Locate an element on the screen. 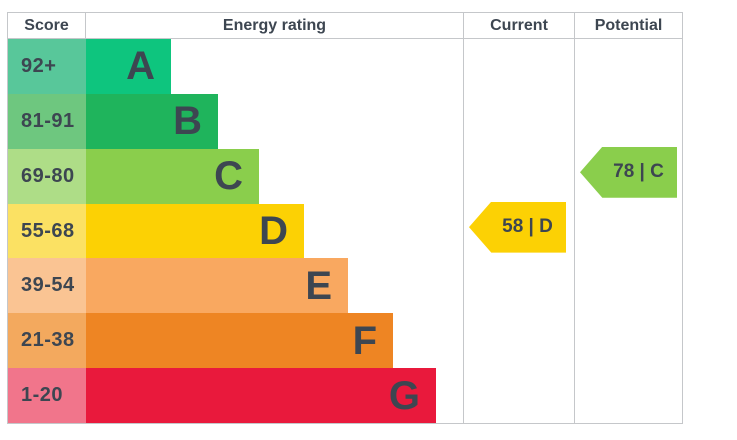  score-cell-e: 39-54 is located at coordinates (47, 286).